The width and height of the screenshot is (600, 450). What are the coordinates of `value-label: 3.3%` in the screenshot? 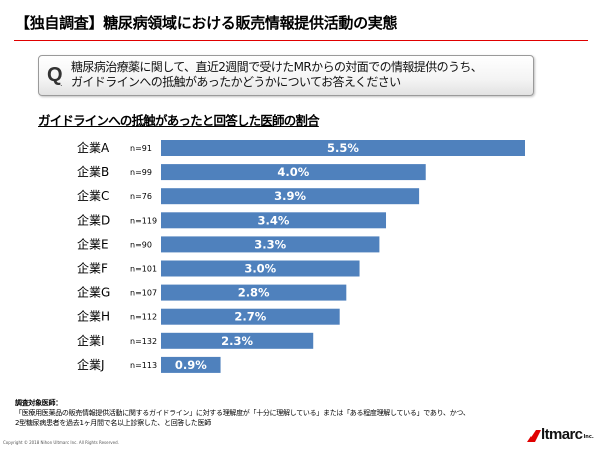 It's located at (270, 244).